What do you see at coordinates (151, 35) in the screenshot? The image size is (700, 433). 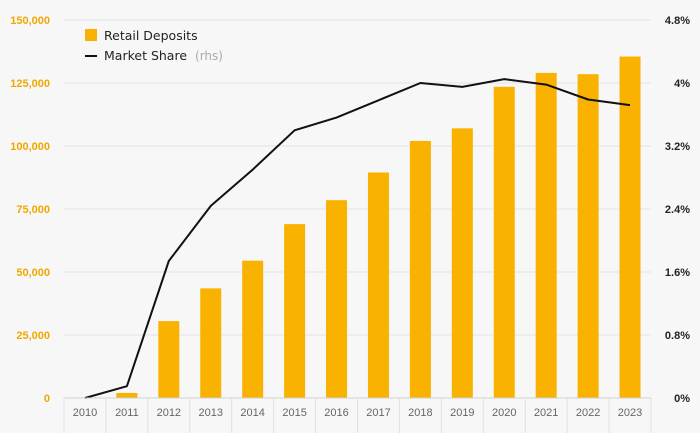 I see `legend-label-retail-deposits: Retail Deposits` at bounding box center [151, 35].